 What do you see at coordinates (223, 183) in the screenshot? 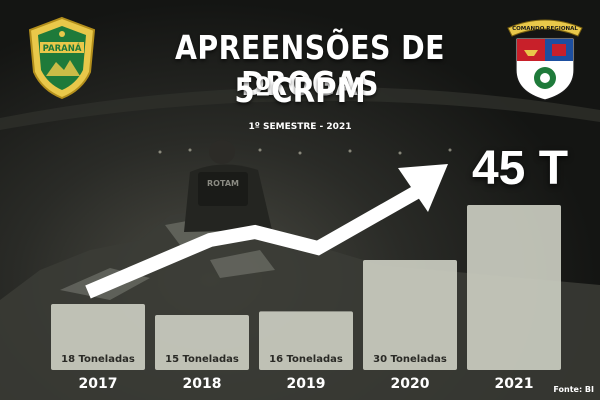
I see `svg-text: ROTAM` at bounding box center [223, 183].